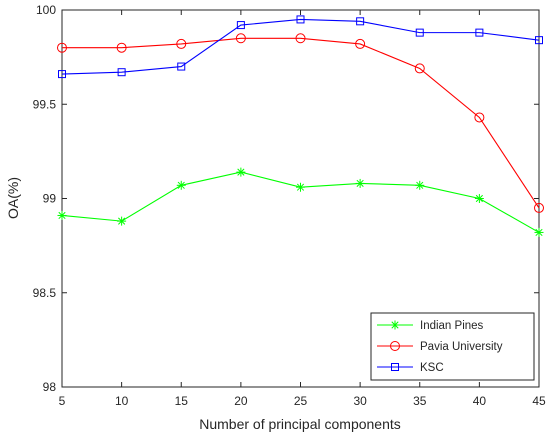 Image resolution: width=550 pixels, height=438 pixels. What do you see at coordinates (300, 424) in the screenshot?
I see `x-axis-title: Number of principal components` at bounding box center [300, 424].